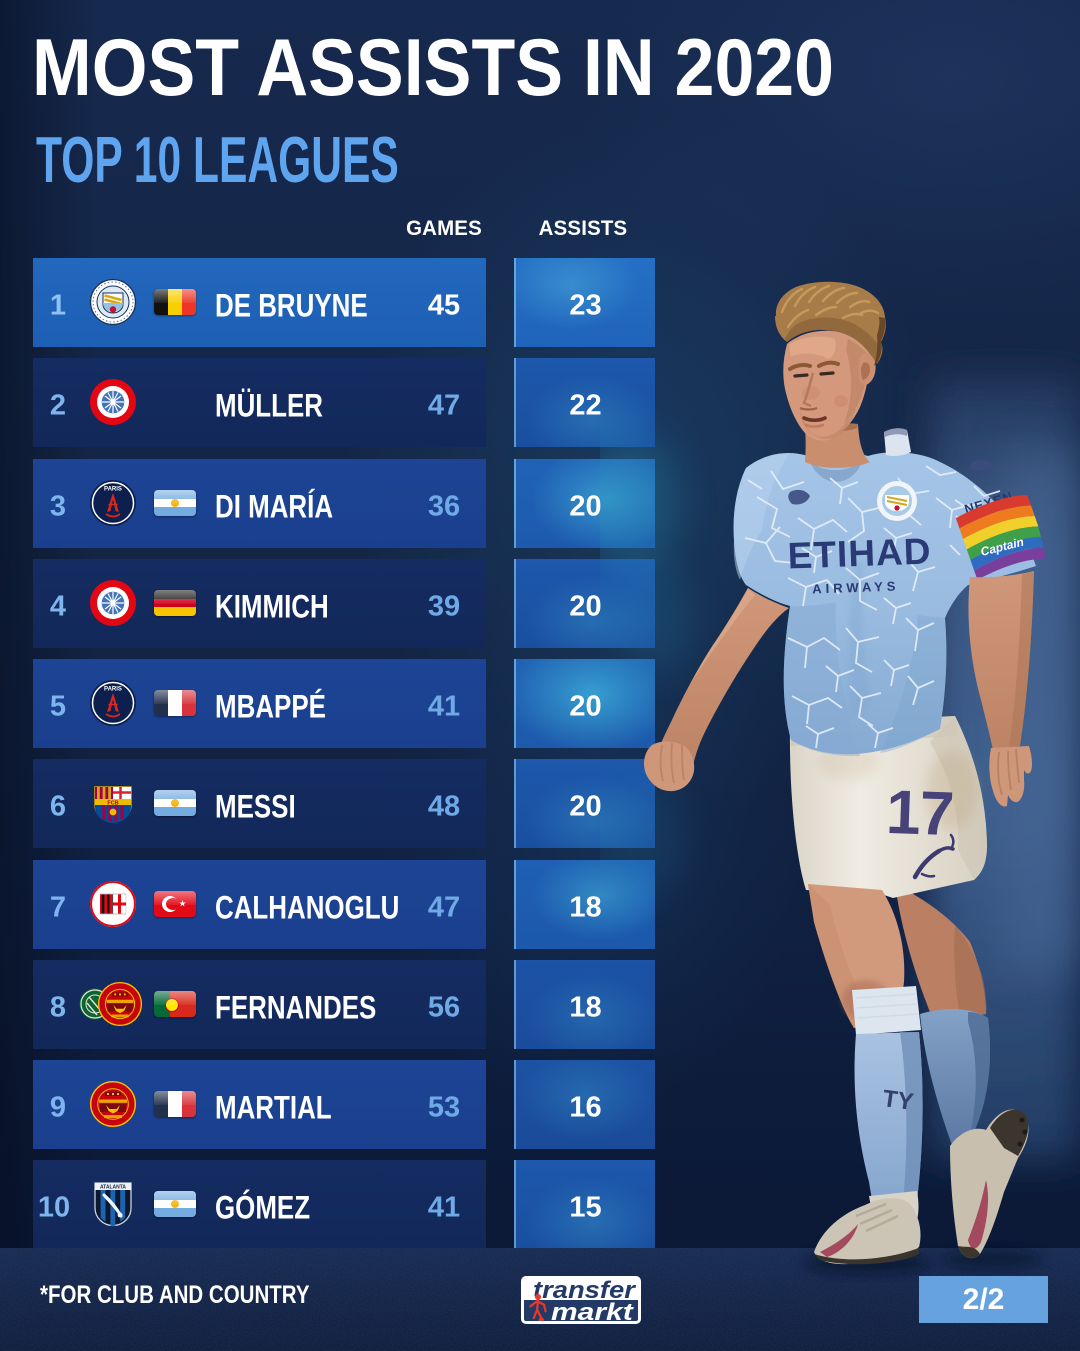  I want to click on svg-text: ETIHAD, so click(859, 554).